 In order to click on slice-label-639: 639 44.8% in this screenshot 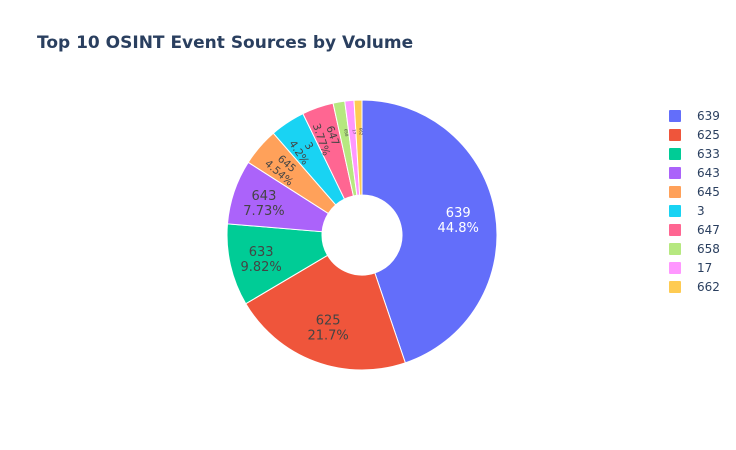, I will do `click(458, 221)`.